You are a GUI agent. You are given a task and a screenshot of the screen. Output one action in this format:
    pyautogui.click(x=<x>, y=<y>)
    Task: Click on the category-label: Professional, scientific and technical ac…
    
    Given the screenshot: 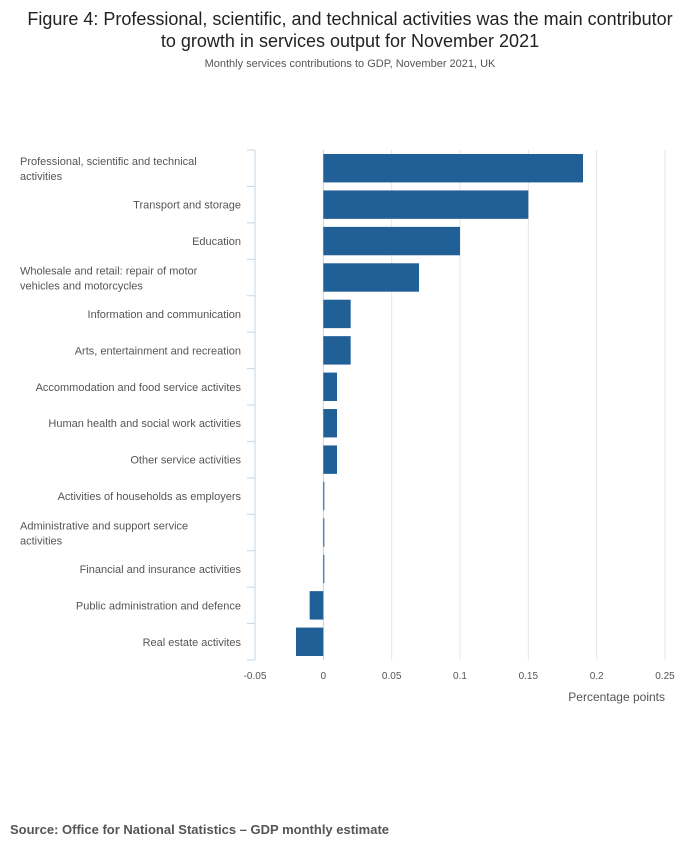 What is the action you would take?
    pyautogui.click(x=108, y=169)
    